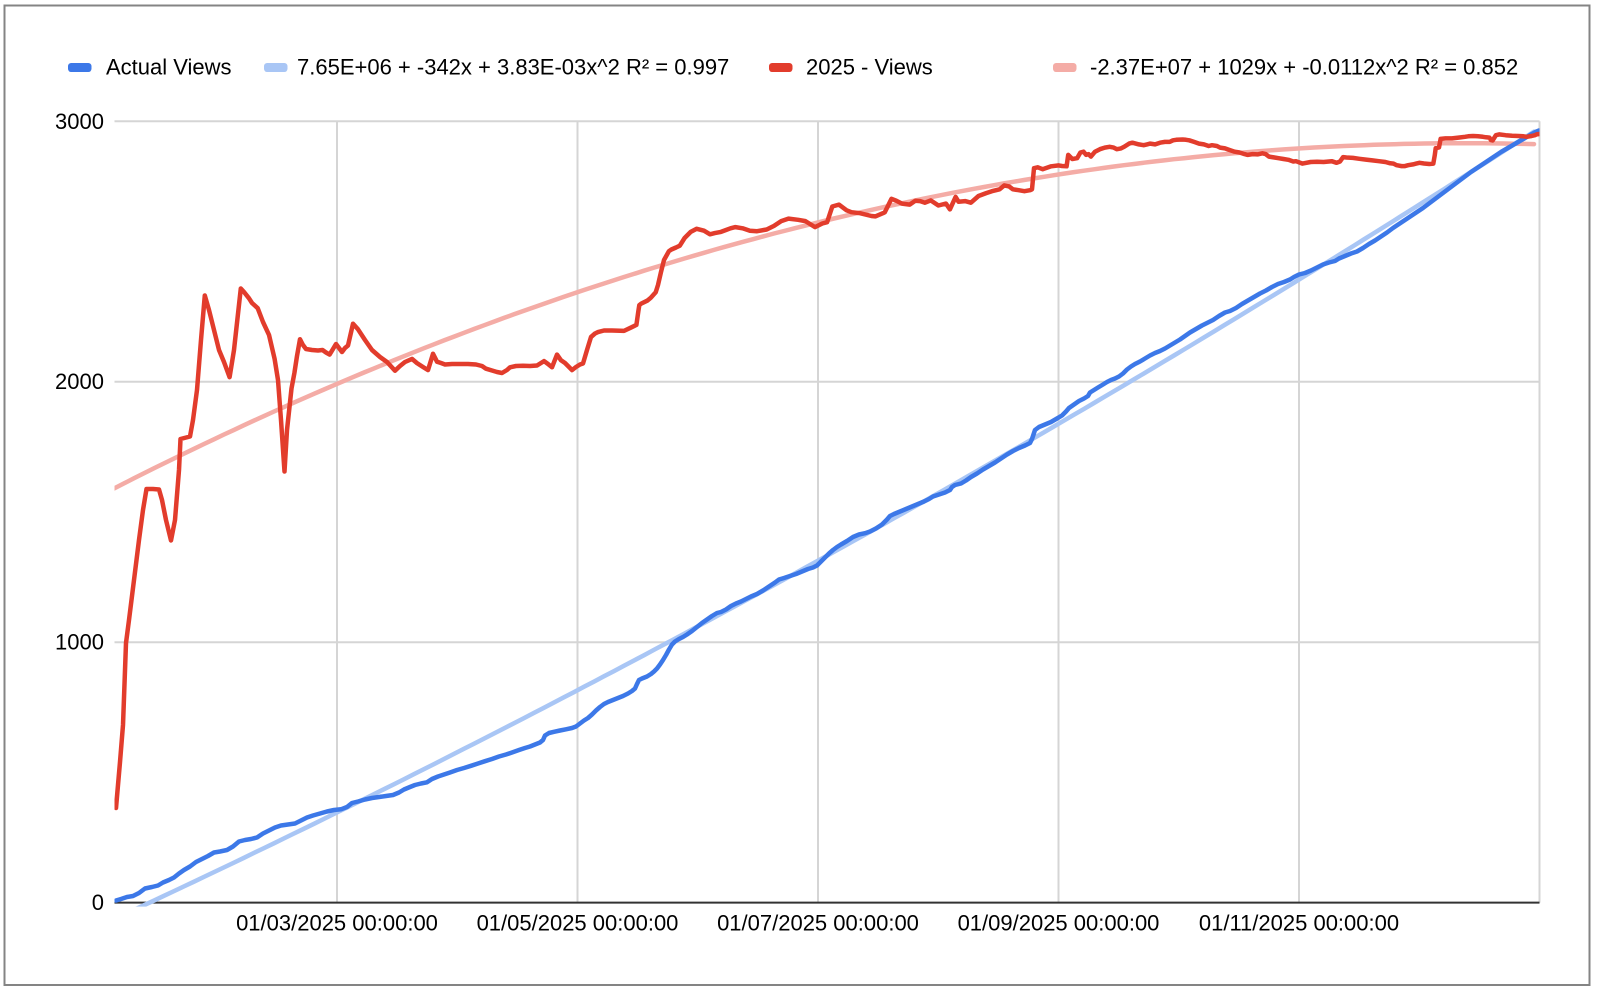 This screenshot has height=994, width=1600. Describe the element at coordinates (79, 381) in the screenshot. I see `svg-text: 2000` at that location.